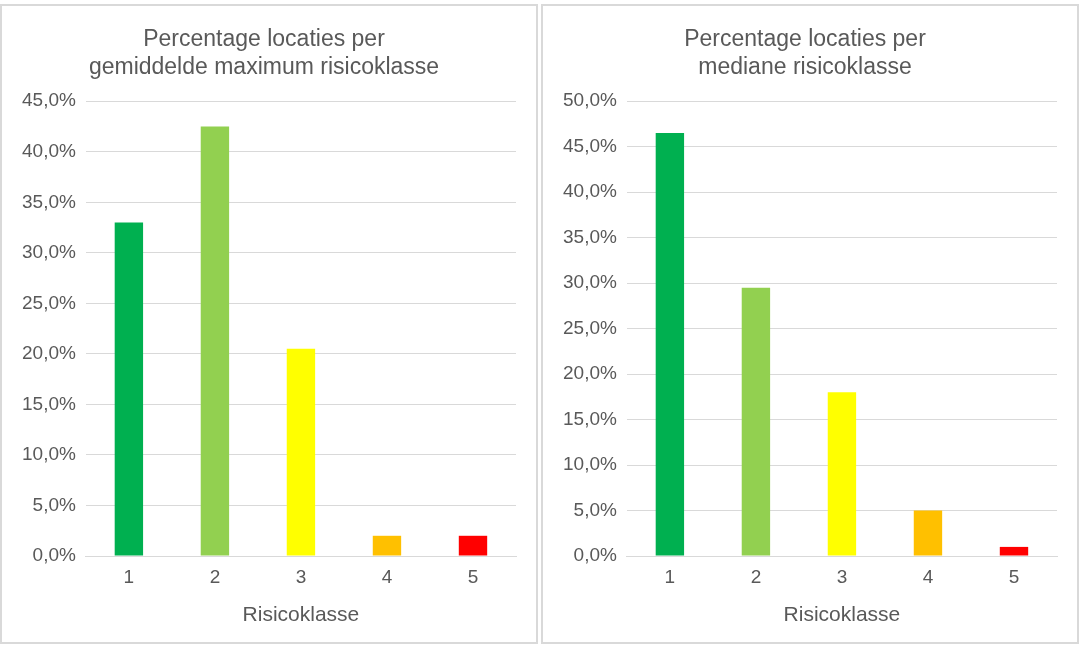 The height and width of the screenshot is (652, 1079). What do you see at coordinates (590, 100) in the screenshot?
I see `y-tick-label: 50,0%` at bounding box center [590, 100].